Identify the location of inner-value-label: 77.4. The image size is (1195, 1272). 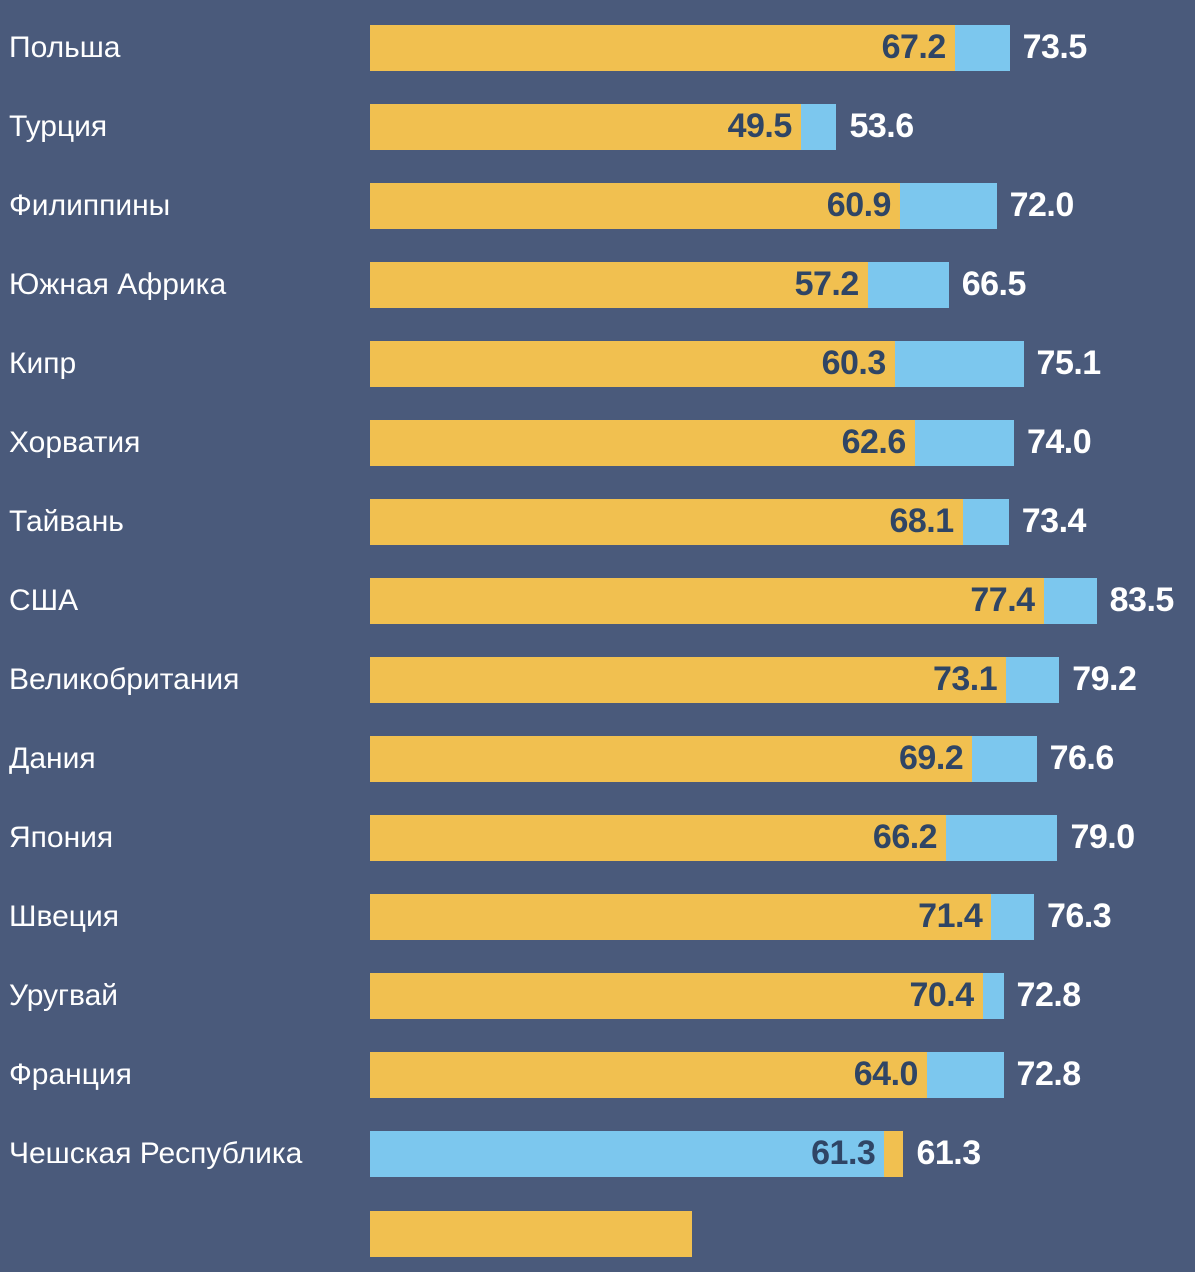
(1002, 600).